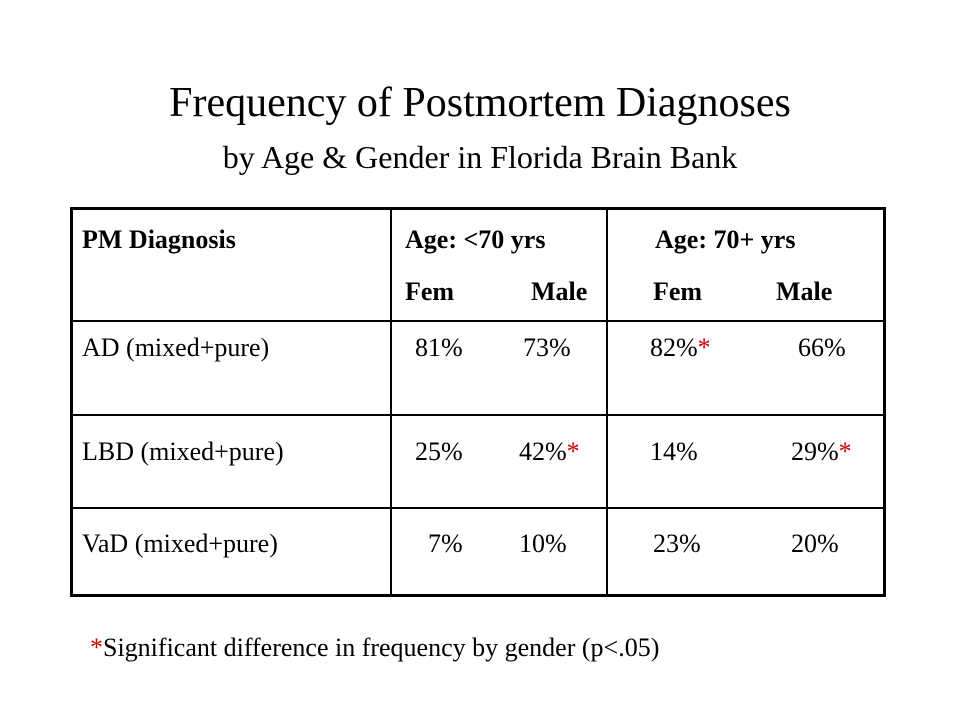 The height and width of the screenshot is (720, 960). What do you see at coordinates (815, 543) in the screenshot?
I see `row-vad-70-plus-male: 20%` at bounding box center [815, 543].